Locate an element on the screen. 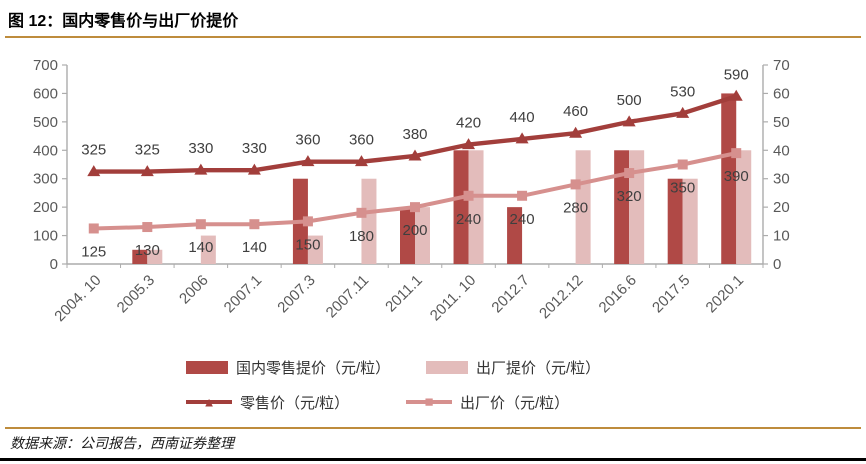 The width and height of the screenshot is (866, 464). source-note: 数据来源：公司报告，西南证券整理 is located at coordinates (122, 444).